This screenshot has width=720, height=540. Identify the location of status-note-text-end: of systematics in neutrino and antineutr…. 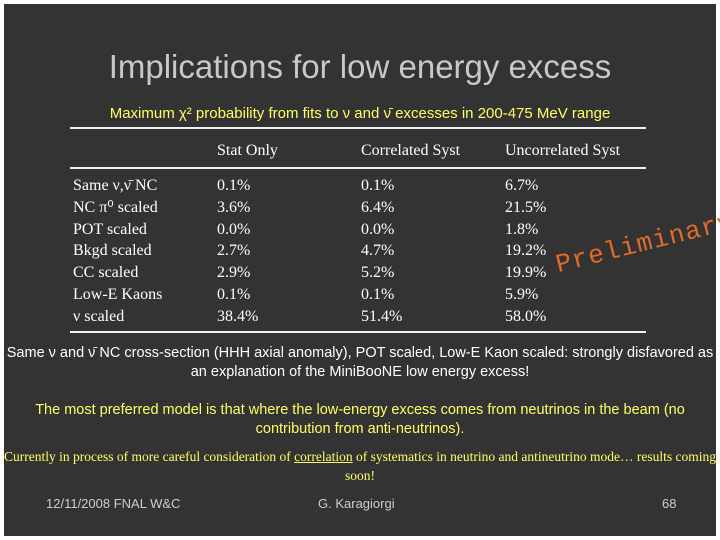
(530, 466).